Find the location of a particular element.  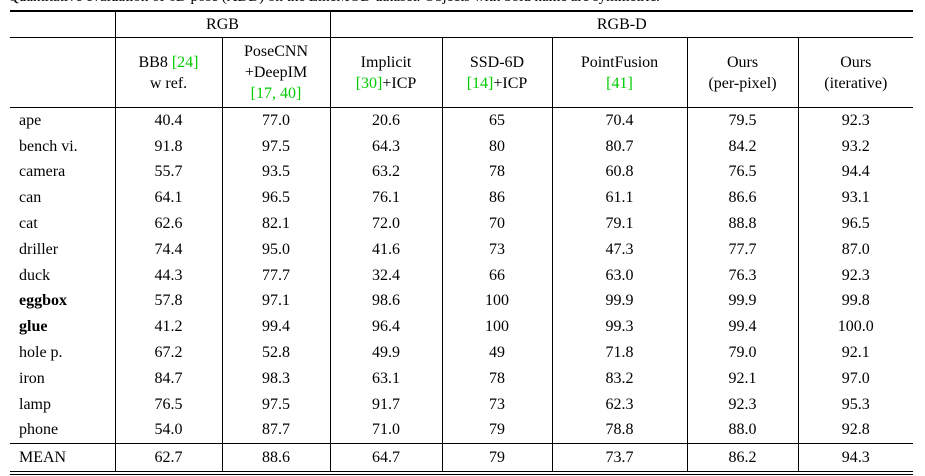

citation-link: [17, 40] is located at coordinates (276, 93).